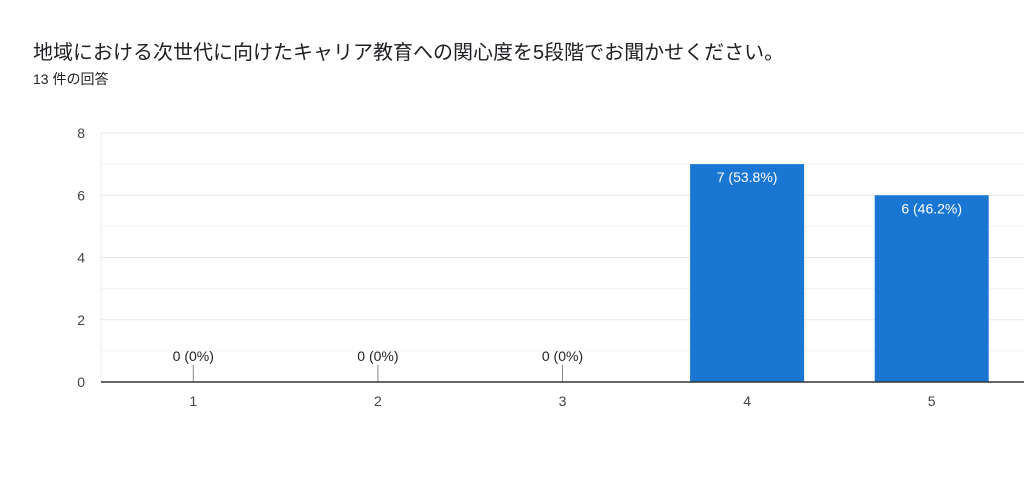 This screenshot has height=487, width=1024. What do you see at coordinates (409, 53) in the screenshot?
I see `question-title: 地域における次世代に向けたキャリア教育への関心度を5段階でお聞かせください。` at bounding box center [409, 53].